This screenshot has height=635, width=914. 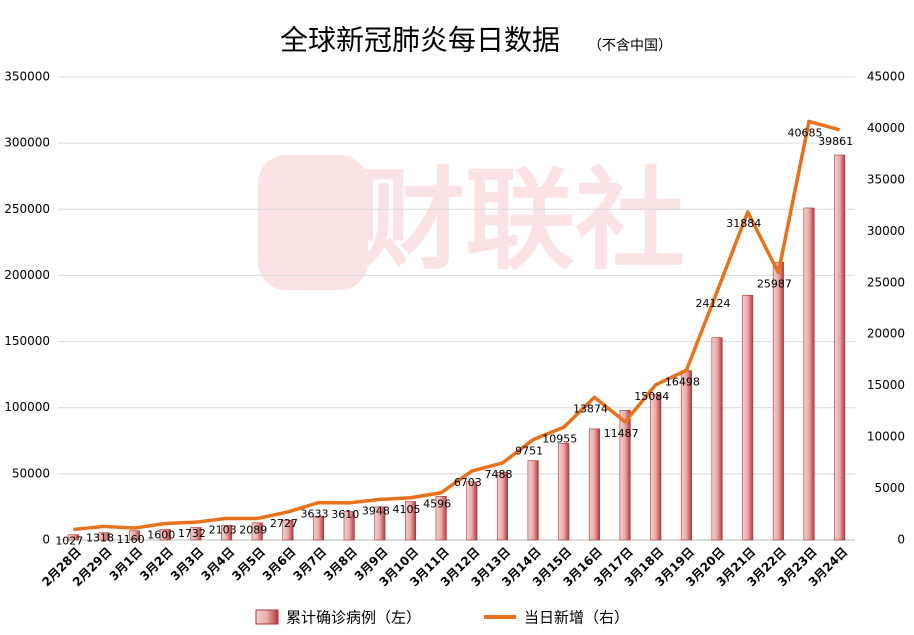 What do you see at coordinates (901, 540) in the screenshot?
I see `y2-tick-label: 0` at bounding box center [901, 540].